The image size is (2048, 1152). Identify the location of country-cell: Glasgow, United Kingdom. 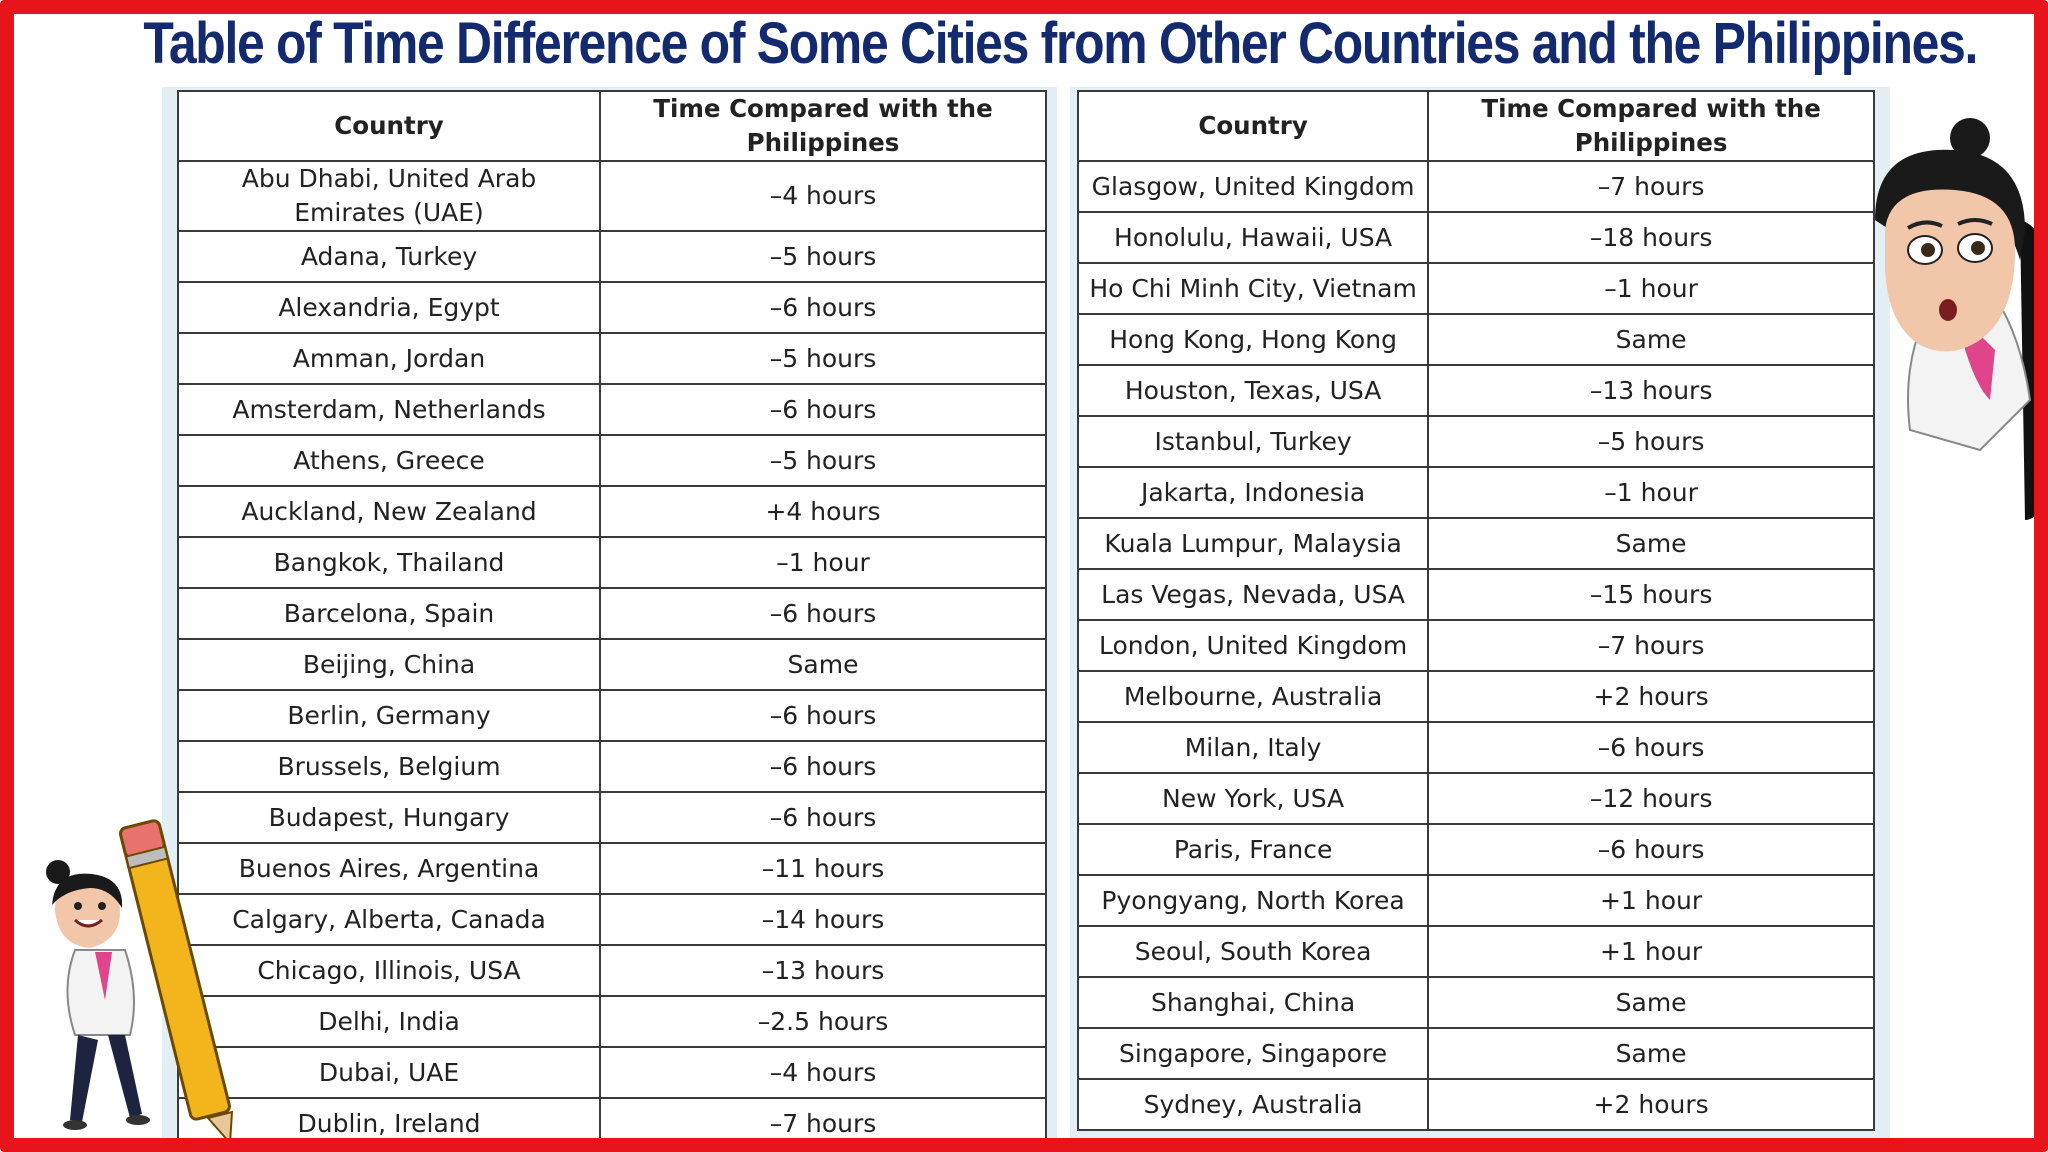
(1253, 186).